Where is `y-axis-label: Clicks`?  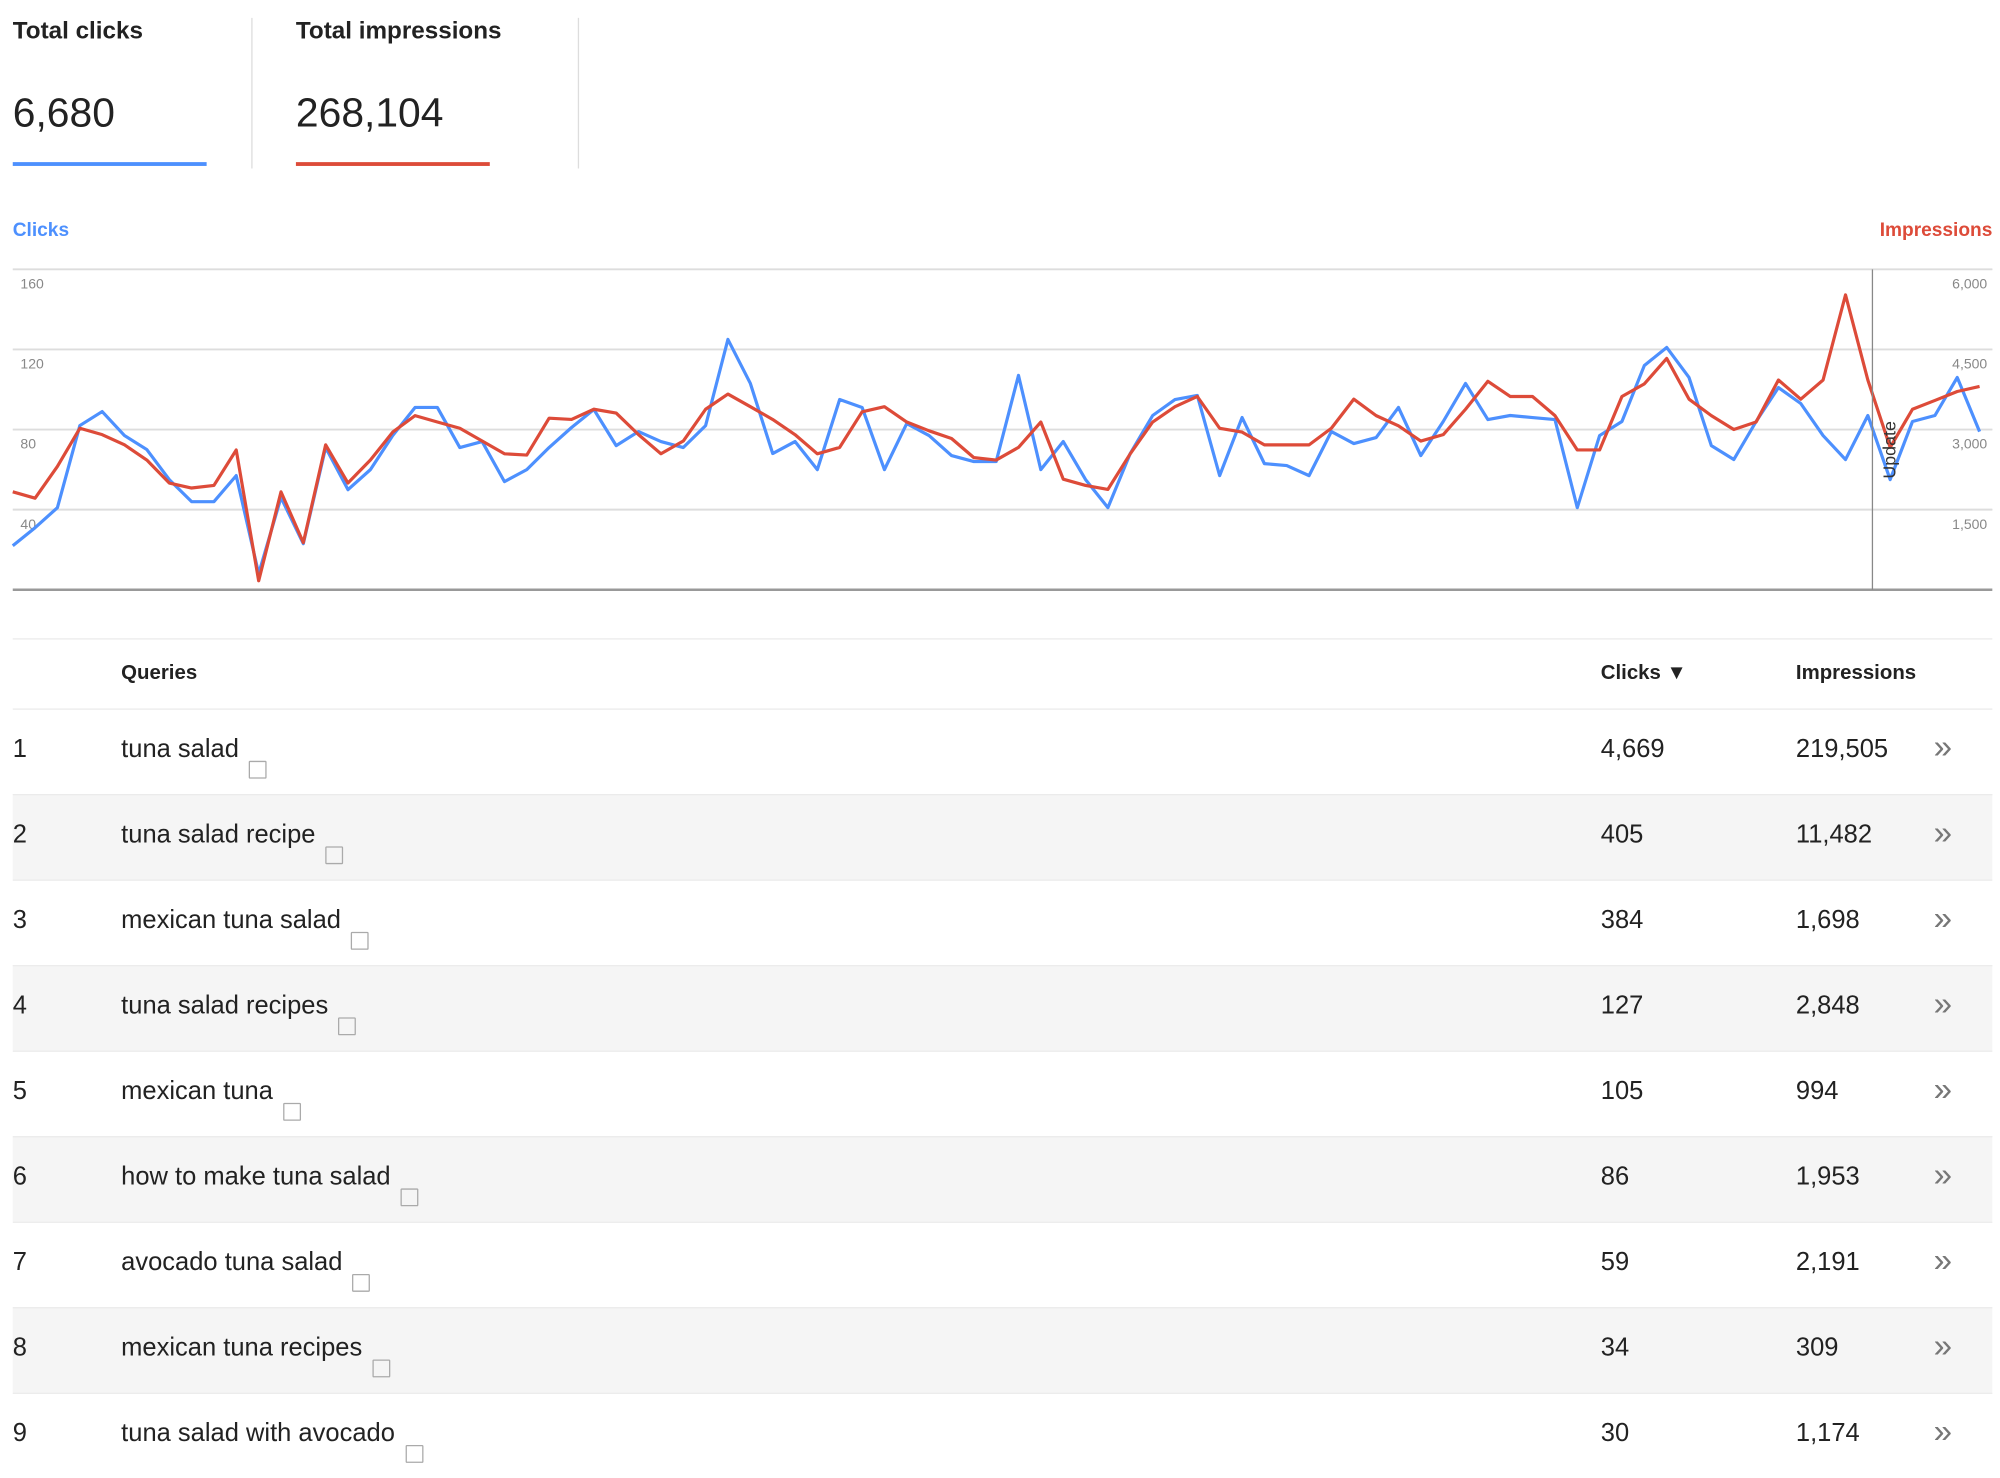
y-axis-label: Clicks is located at coordinates (41, 230).